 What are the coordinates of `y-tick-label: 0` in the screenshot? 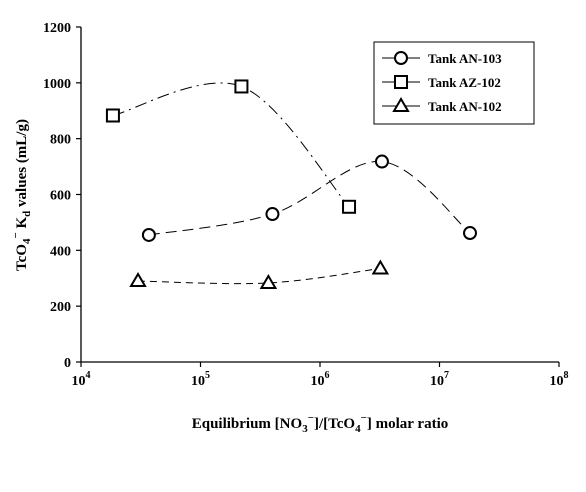 It's located at (67, 363).